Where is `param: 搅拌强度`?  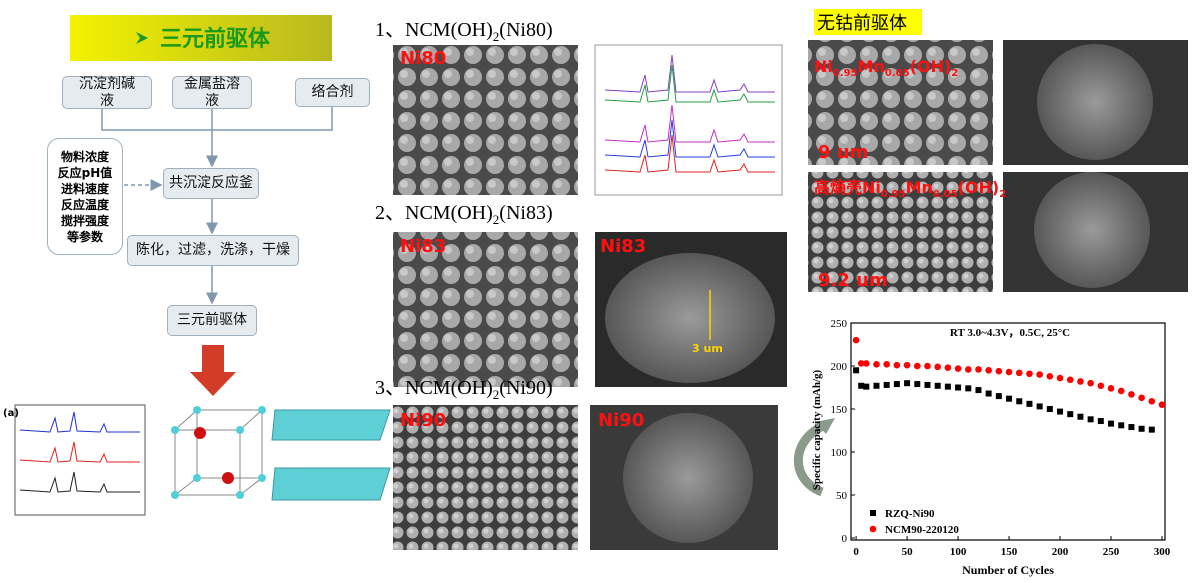
param: 搅拌强度 is located at coordinates (84, 221).